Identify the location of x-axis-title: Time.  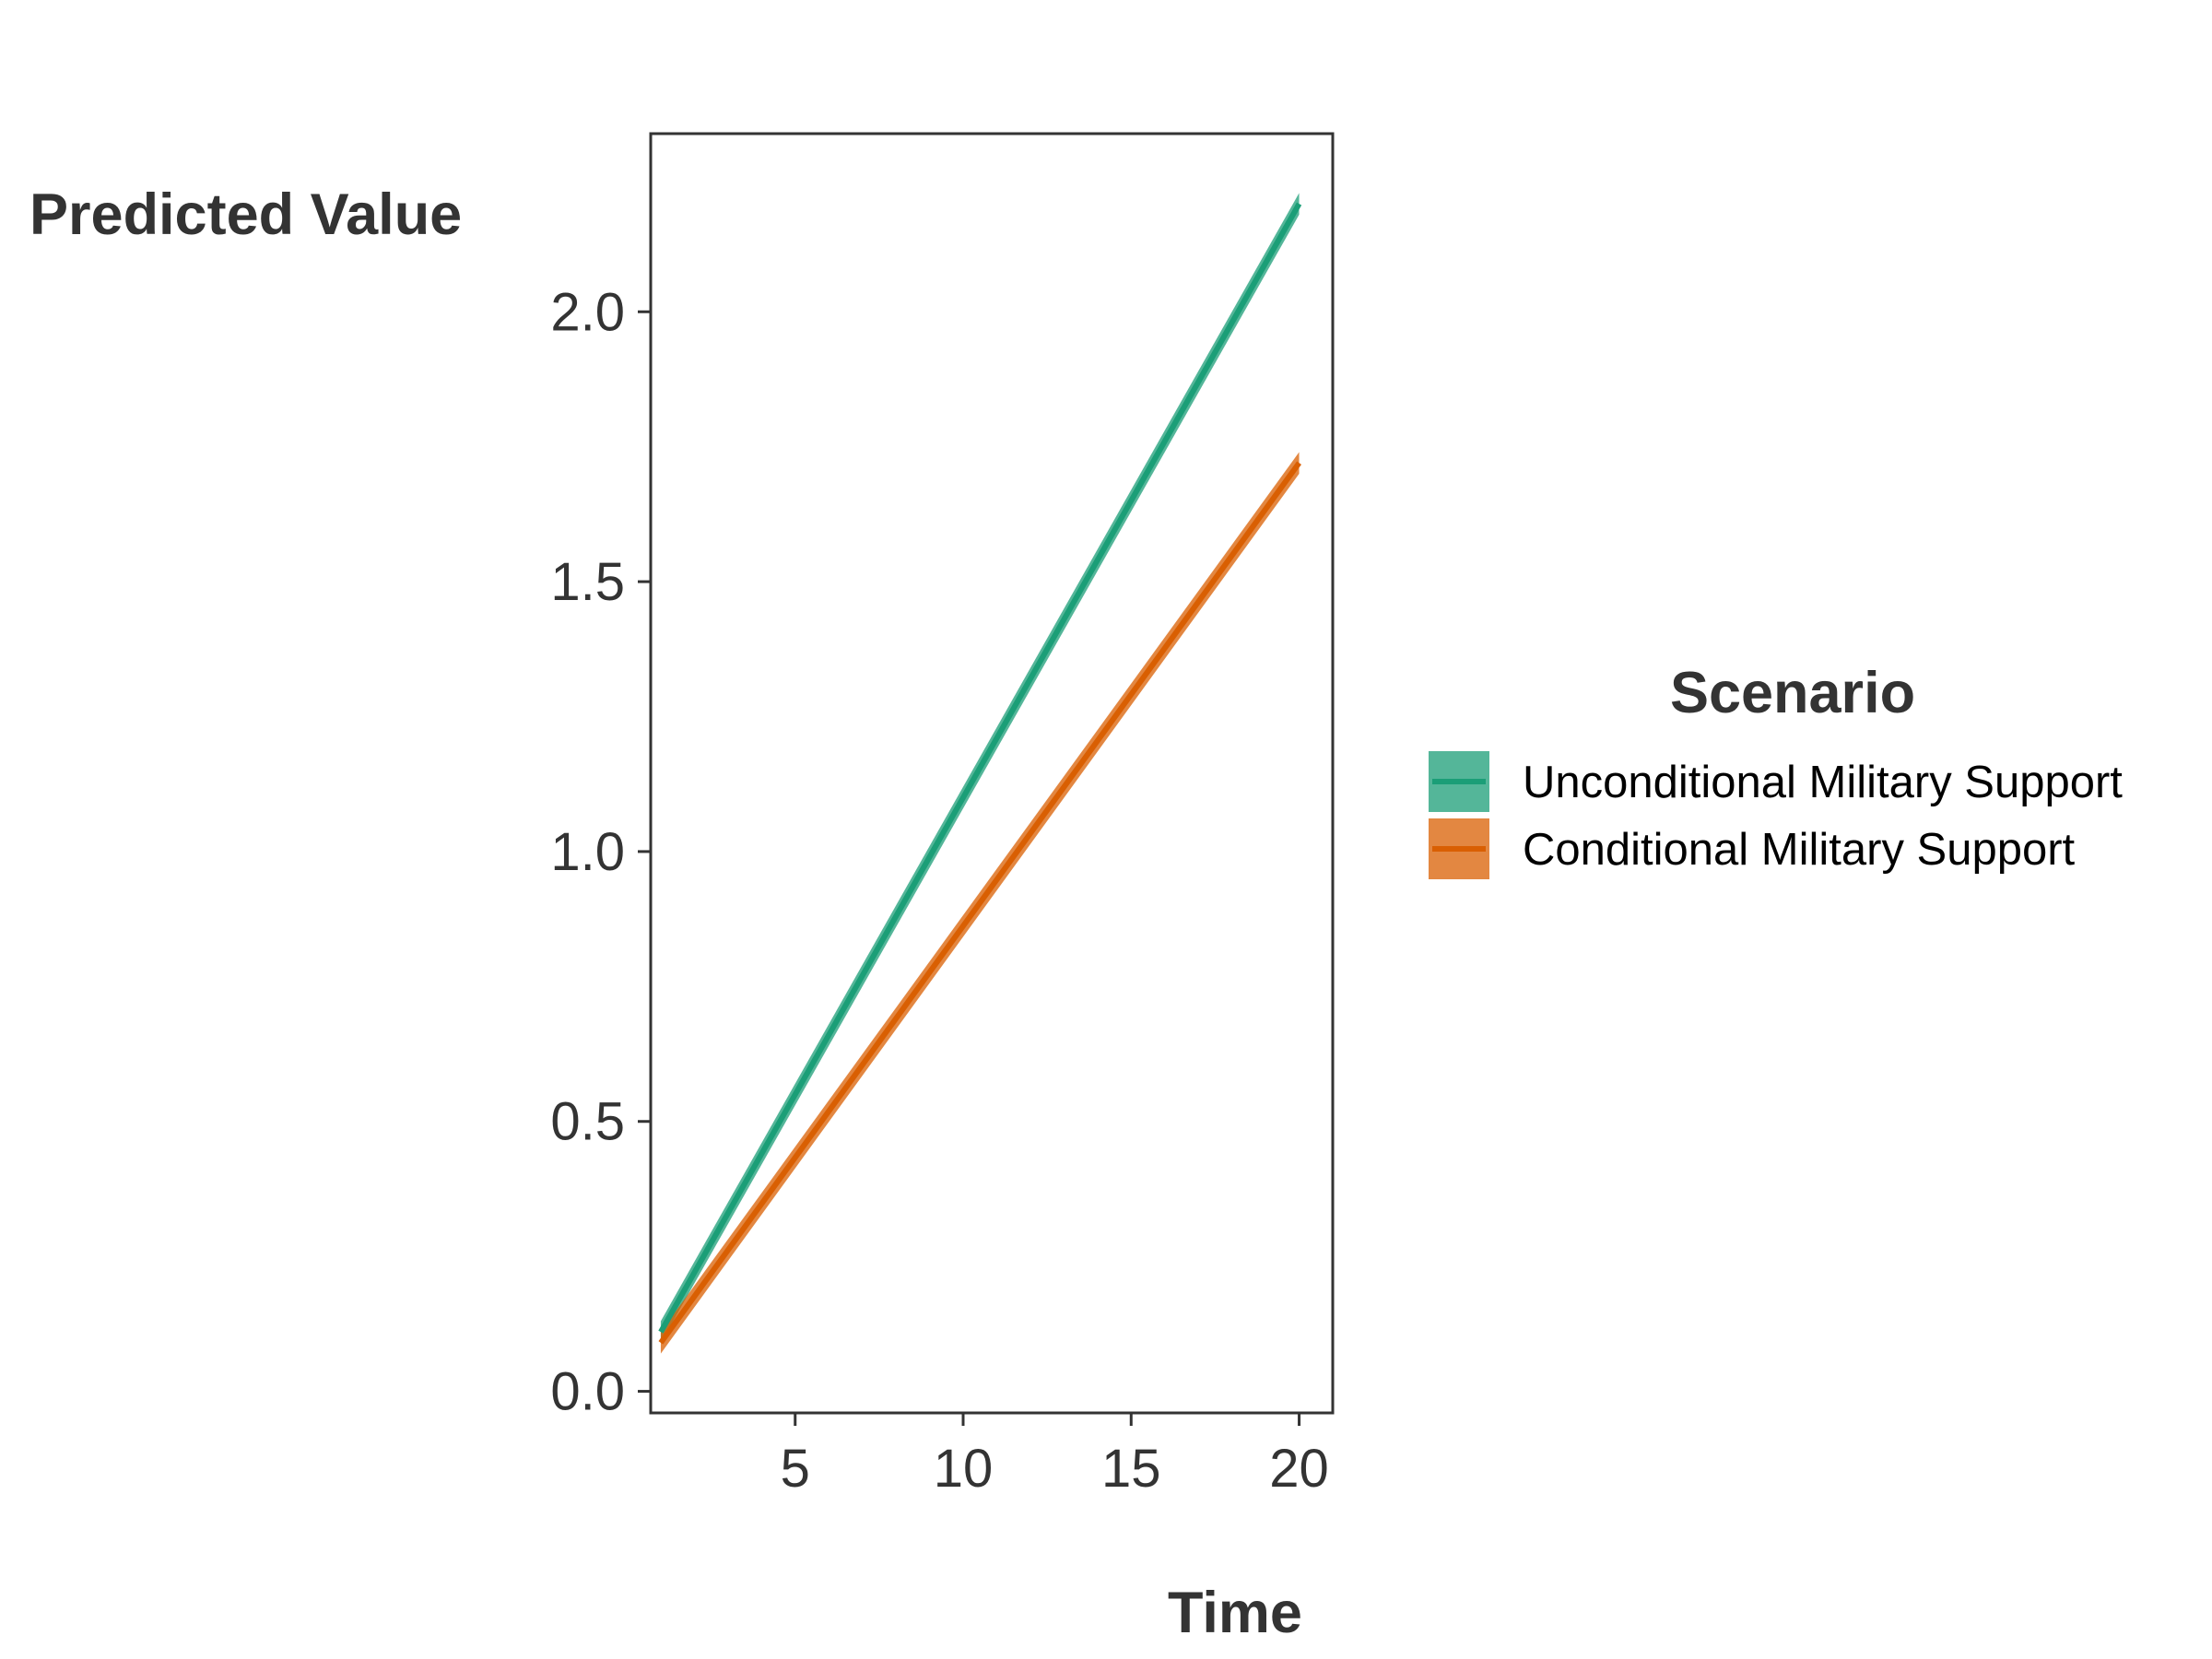
(1235, 1613).